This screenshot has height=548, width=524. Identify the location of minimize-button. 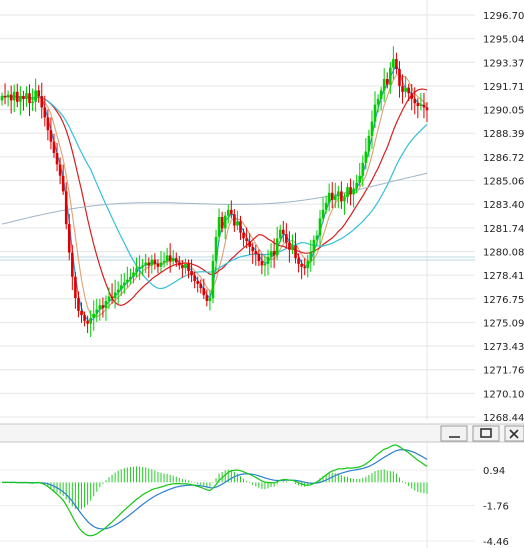
(454, 433).